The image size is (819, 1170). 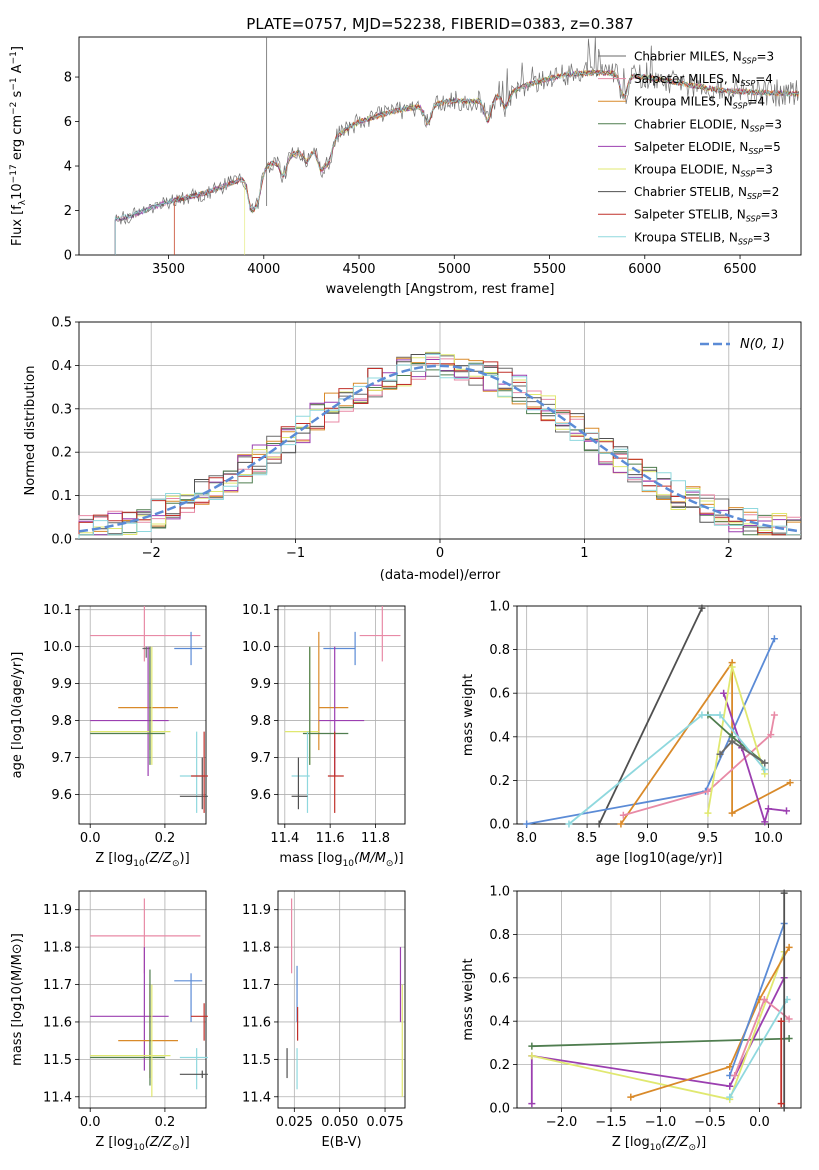 What do you see at coordinates (549, 269) in the screenshot?
I see `x-tick-label: 5500` at bounding box center [549, 269].